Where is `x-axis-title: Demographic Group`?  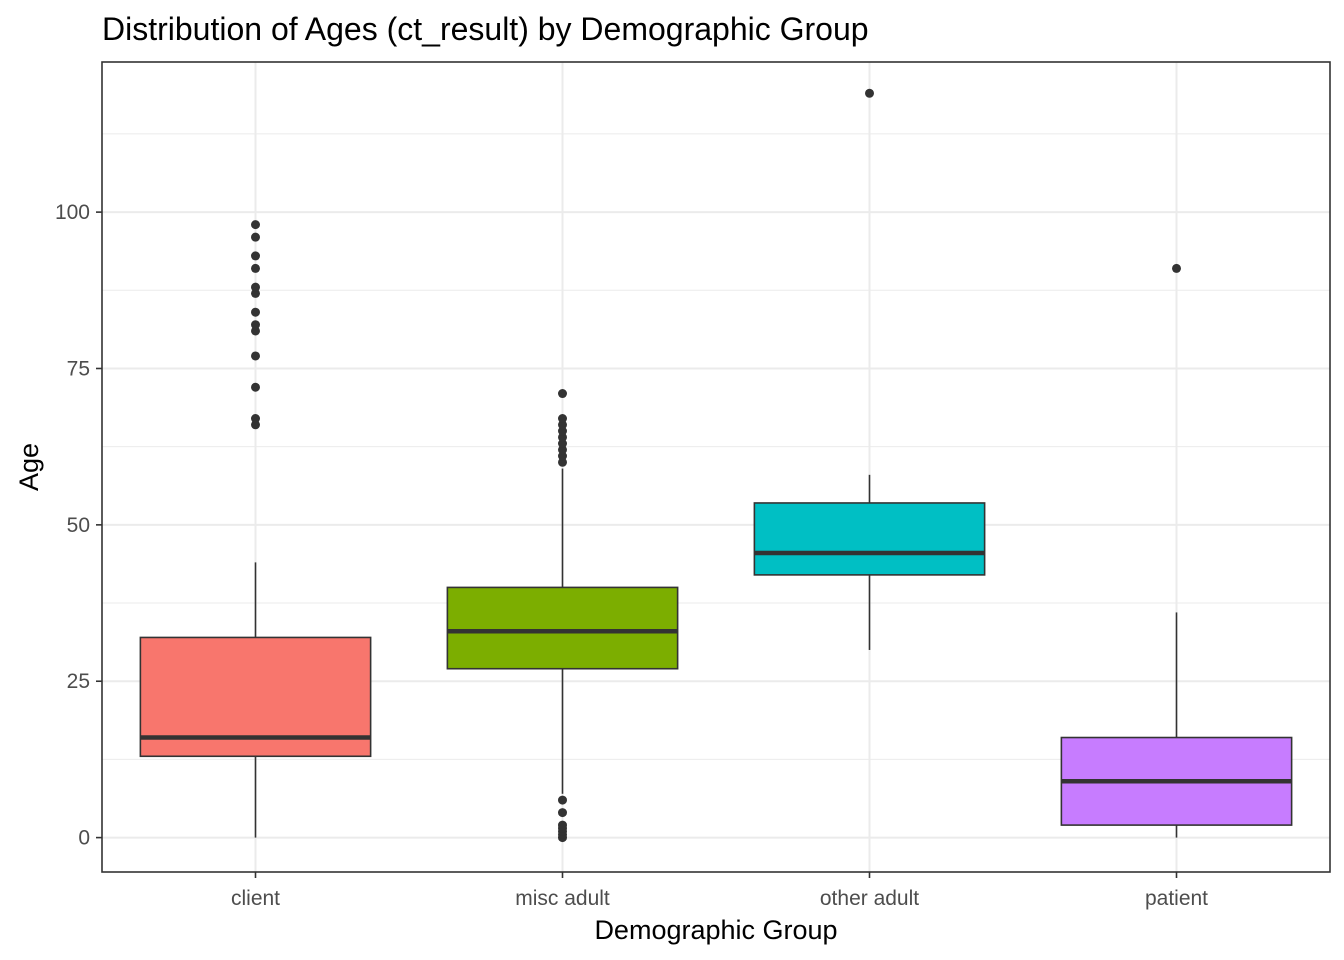
x-axis-title: Demographic Group is located at coordinates (715, 930).